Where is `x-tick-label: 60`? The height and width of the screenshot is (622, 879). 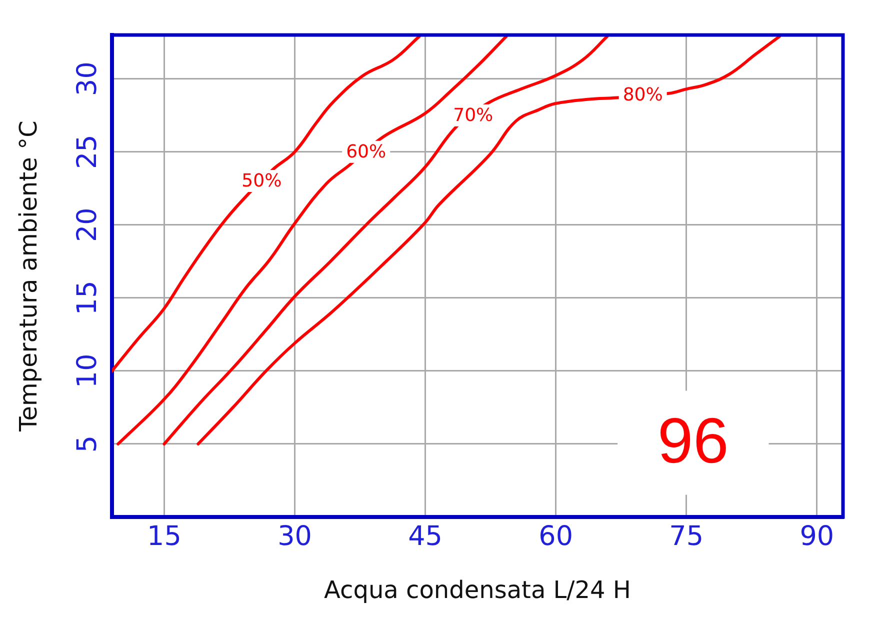 x-tick-label: 60 is located at coordinates (555, 536).